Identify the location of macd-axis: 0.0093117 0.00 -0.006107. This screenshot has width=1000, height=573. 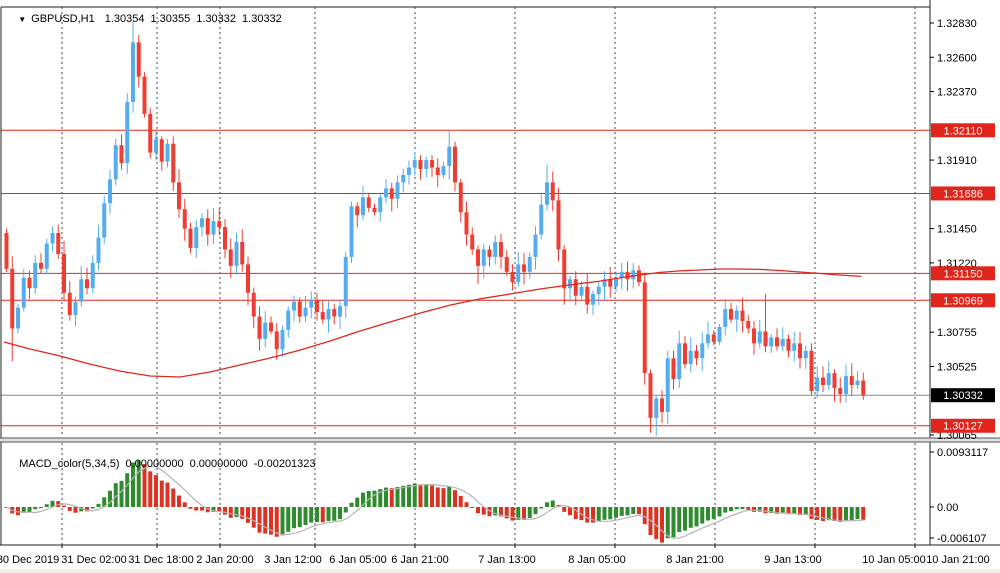
(959, 496).